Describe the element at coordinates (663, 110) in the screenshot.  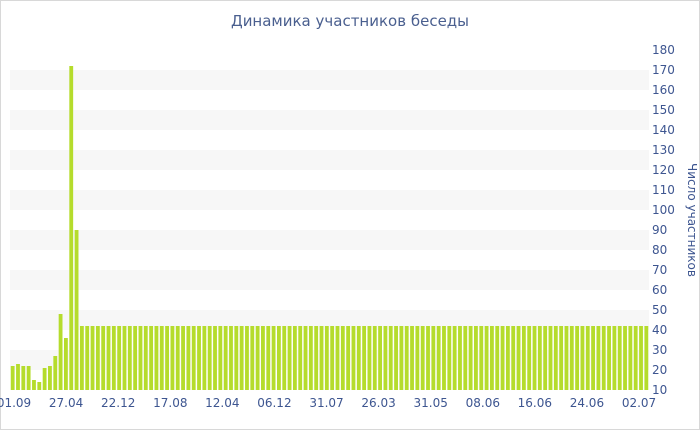
I see `y-tick-label: 150` at that location.